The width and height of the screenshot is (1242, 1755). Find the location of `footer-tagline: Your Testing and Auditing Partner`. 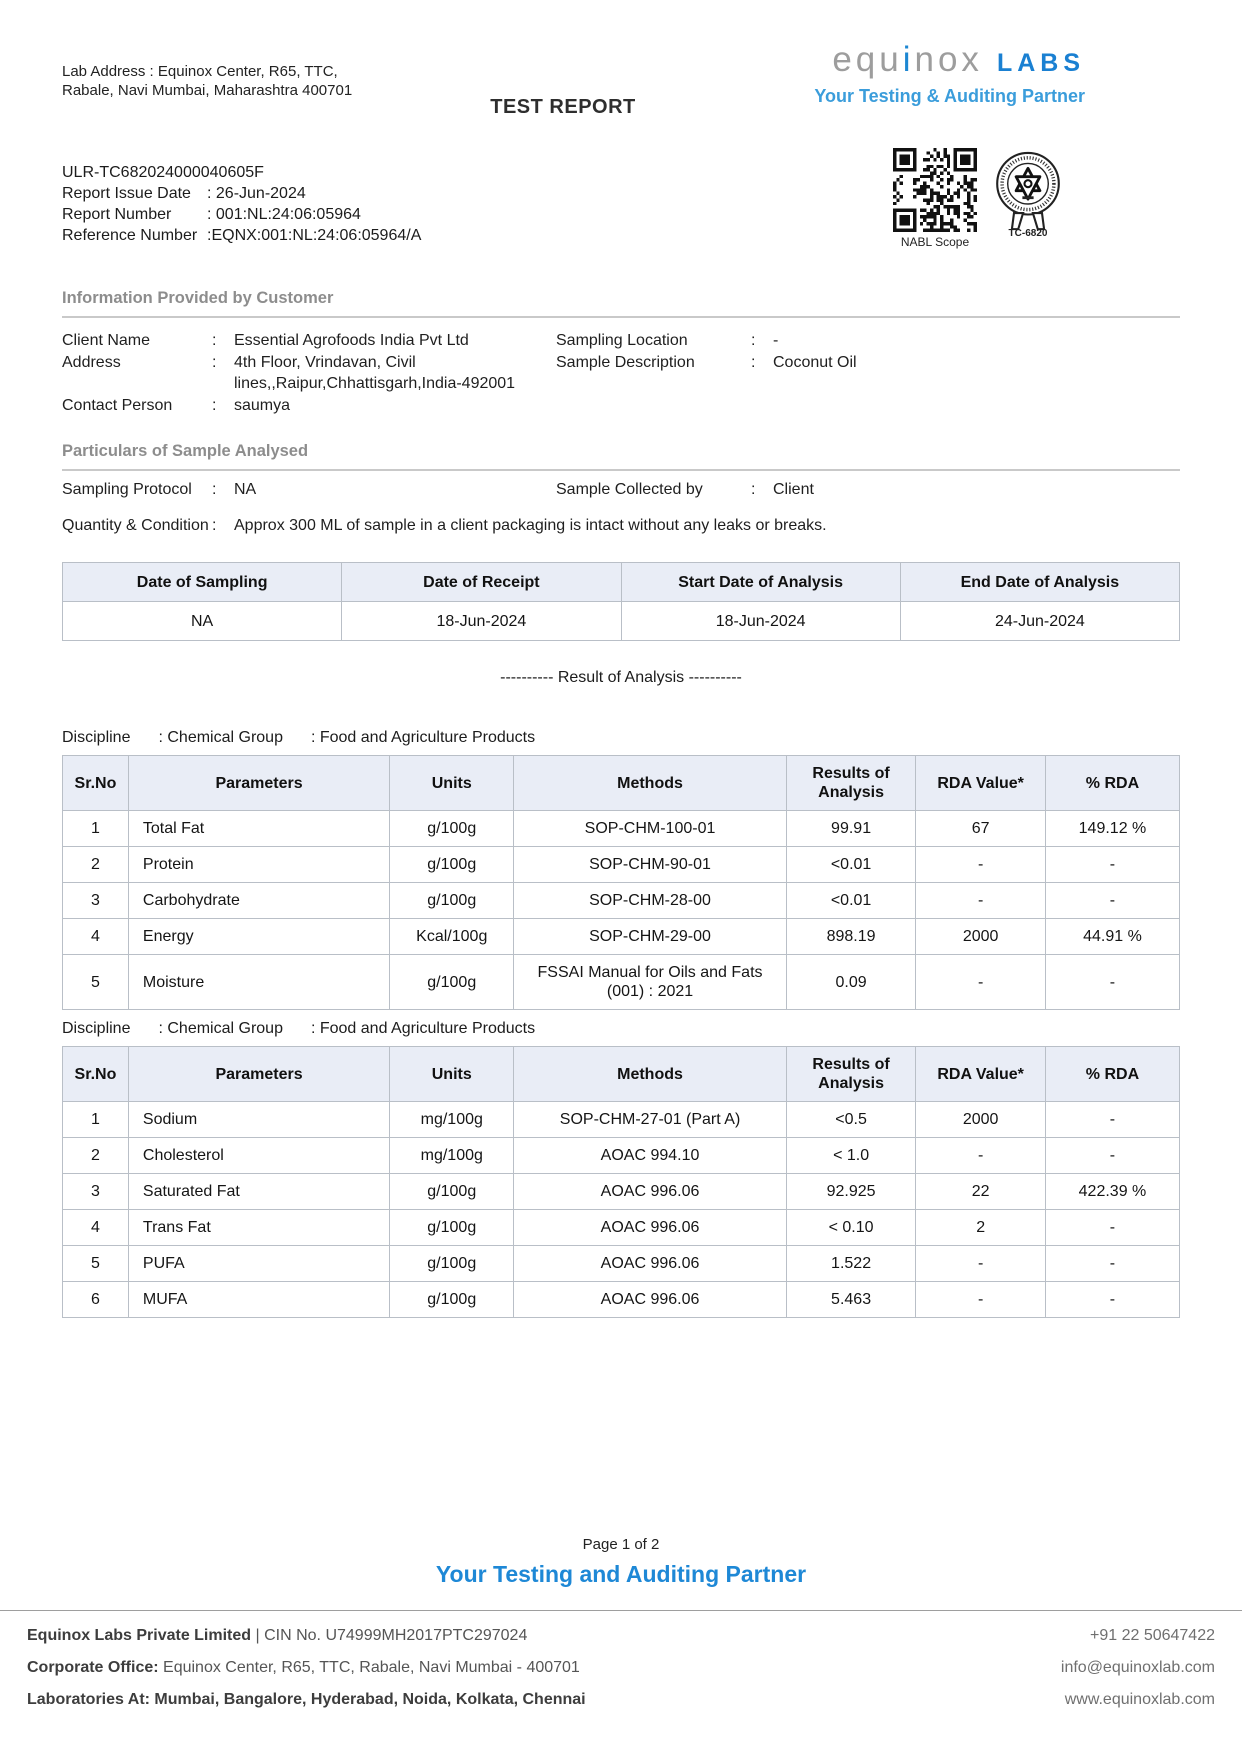

footer-tagline: Your Testing and Auditing Partner is located at coordinates (621, 1574).